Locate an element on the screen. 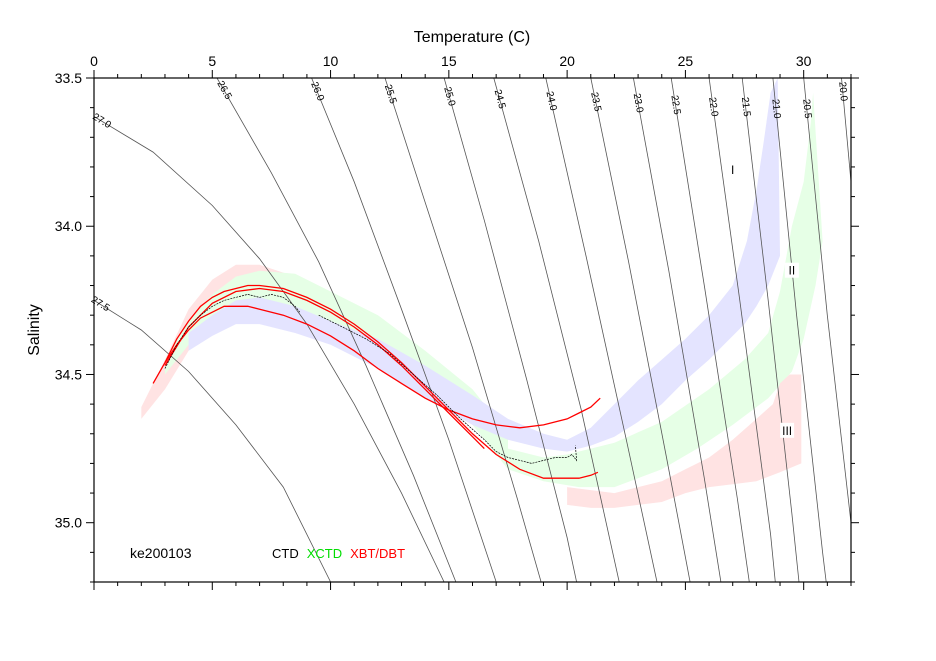 This screenshot has height=661, width=936. y-tick-label: 35.0 is located at coordinates (68, 523).